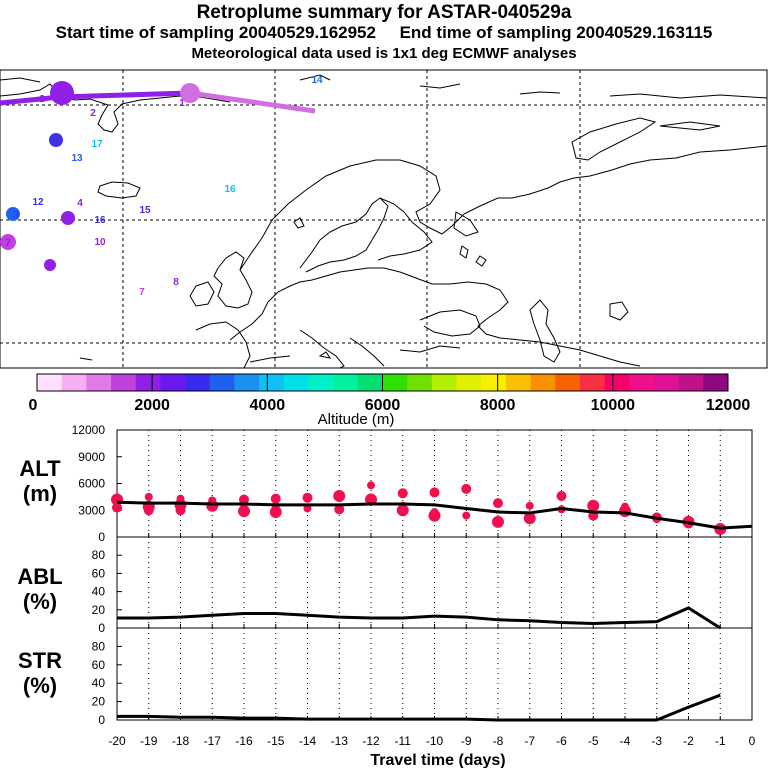 The image size is (768, 768). What do you see at coordinates (223, 344) in the screenshot?
I see `coast-iberia` at bounding box center [223, 344].